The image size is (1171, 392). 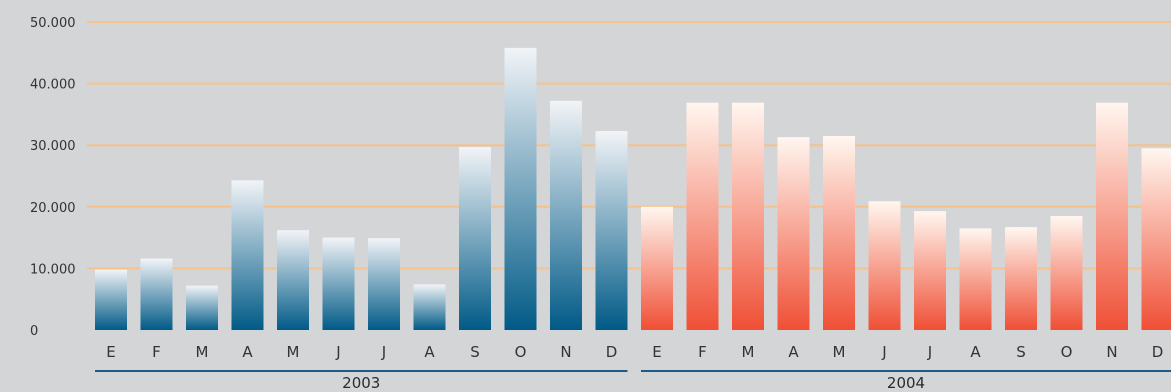 What do you see at coordinates (53, 85) in the screenshot?
I see `y-tick-label: 40.000` at bounding box center [53, 85].